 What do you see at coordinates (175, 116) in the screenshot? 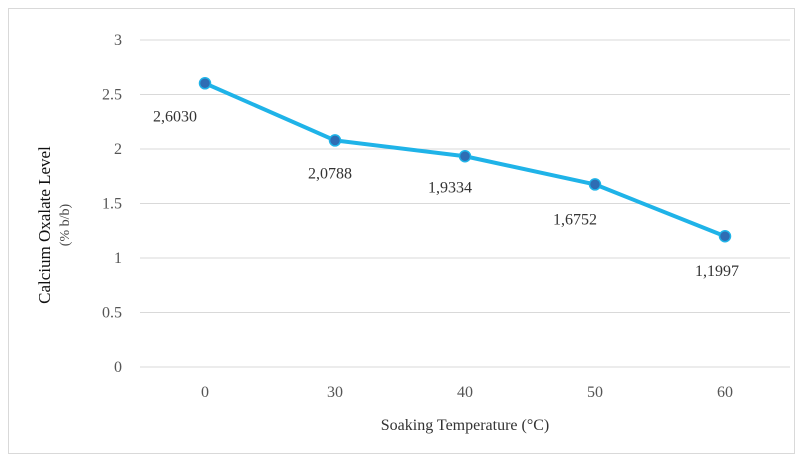
I see `data-label: 2,6030` at bounding box center [175, 116].